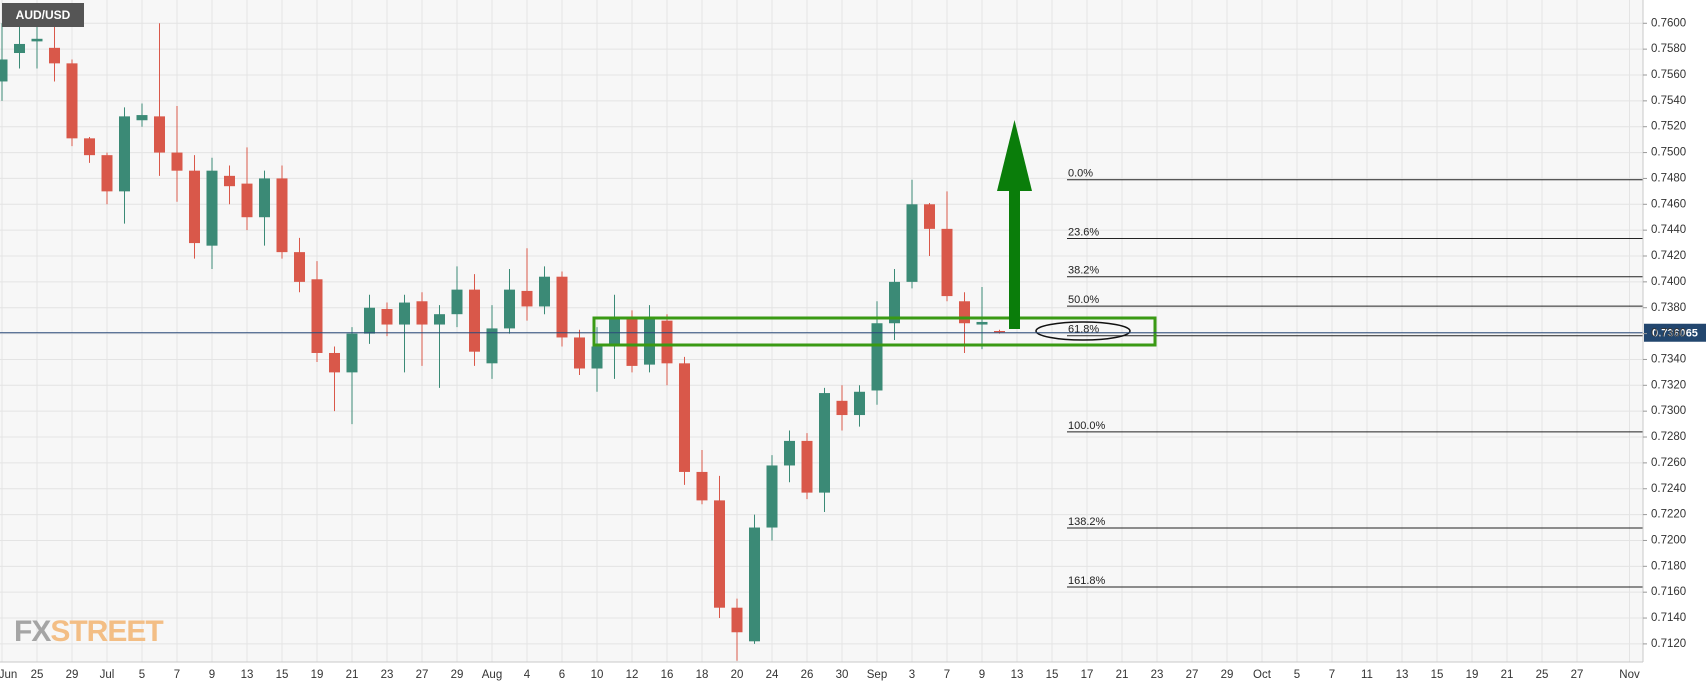  What do you see at coordinates (1668, 230) in the screenshot?
I see `y-tick-label: 0.7440` at bounding box center [1668, 230].